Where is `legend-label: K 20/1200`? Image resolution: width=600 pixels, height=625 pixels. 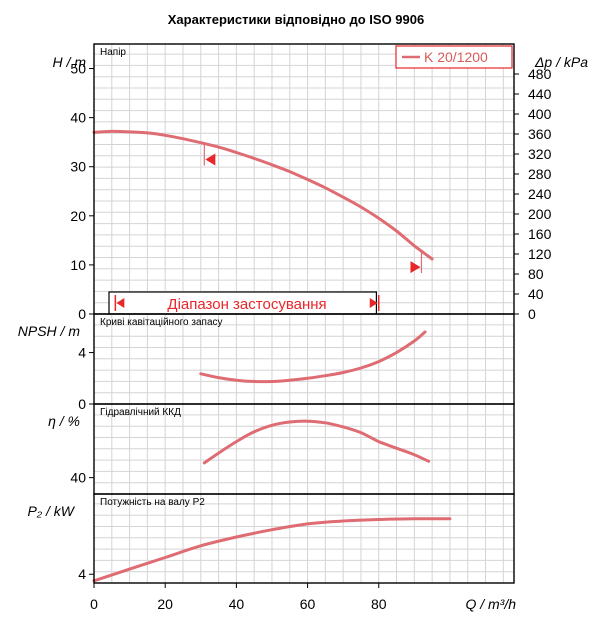
legend-label: K 20/1200 is located at coordinates (456, 57).